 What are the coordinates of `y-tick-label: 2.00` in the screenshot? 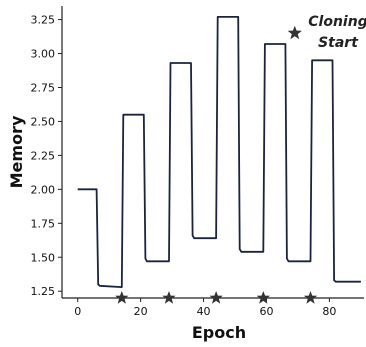 It's located at (43, 189).